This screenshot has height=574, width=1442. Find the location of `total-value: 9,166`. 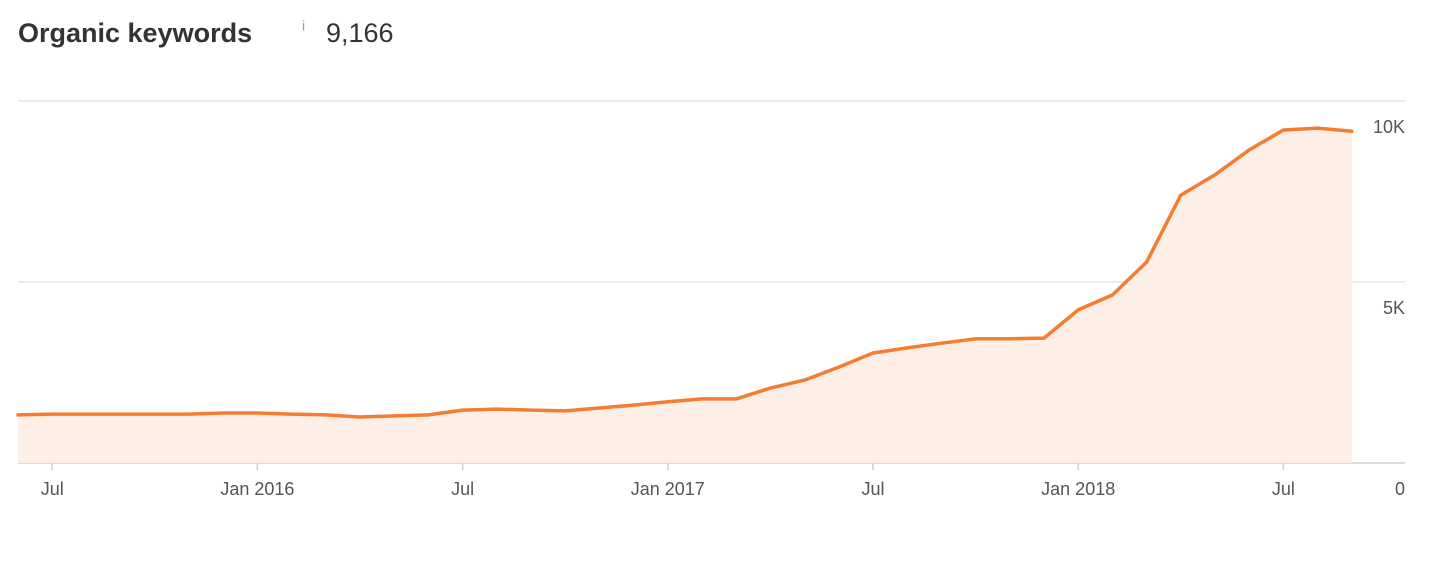

total-value: 9,166 is located at coordinates (360, 33).